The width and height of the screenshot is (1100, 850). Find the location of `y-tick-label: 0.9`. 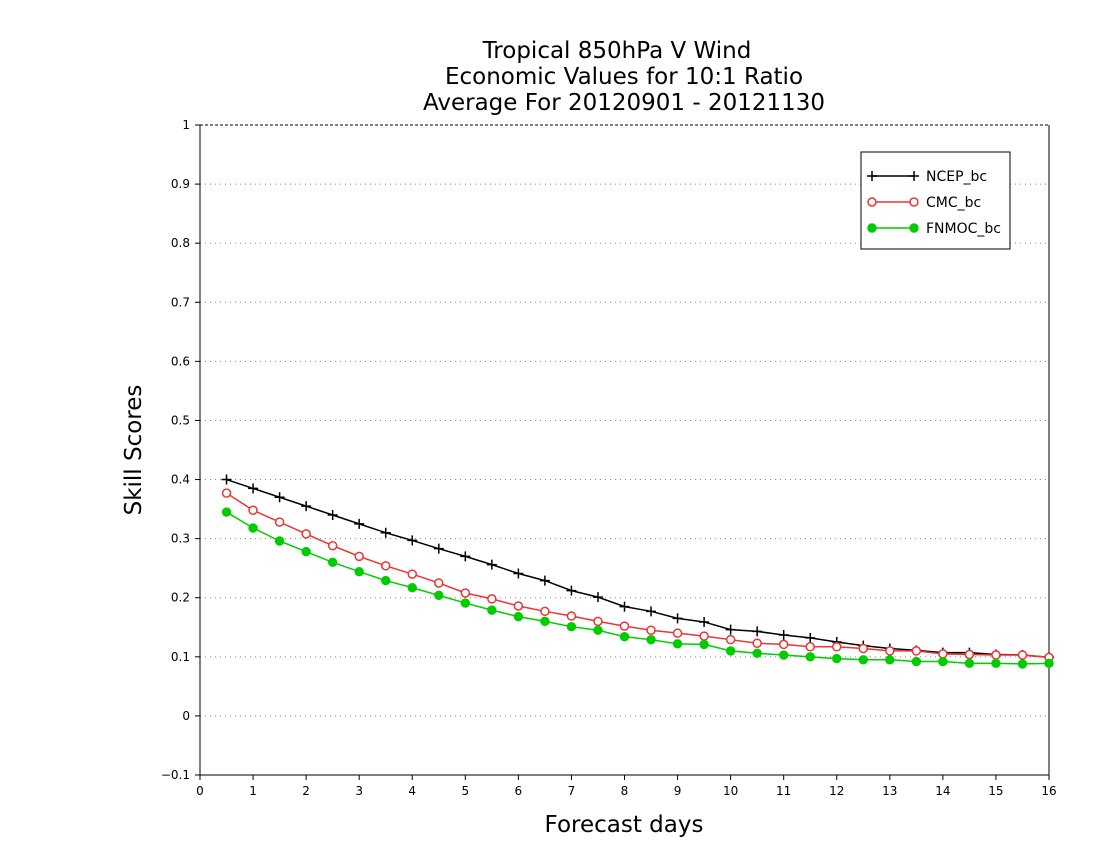

y-tick-label: 0.9 is located at coordinates (180, 184).